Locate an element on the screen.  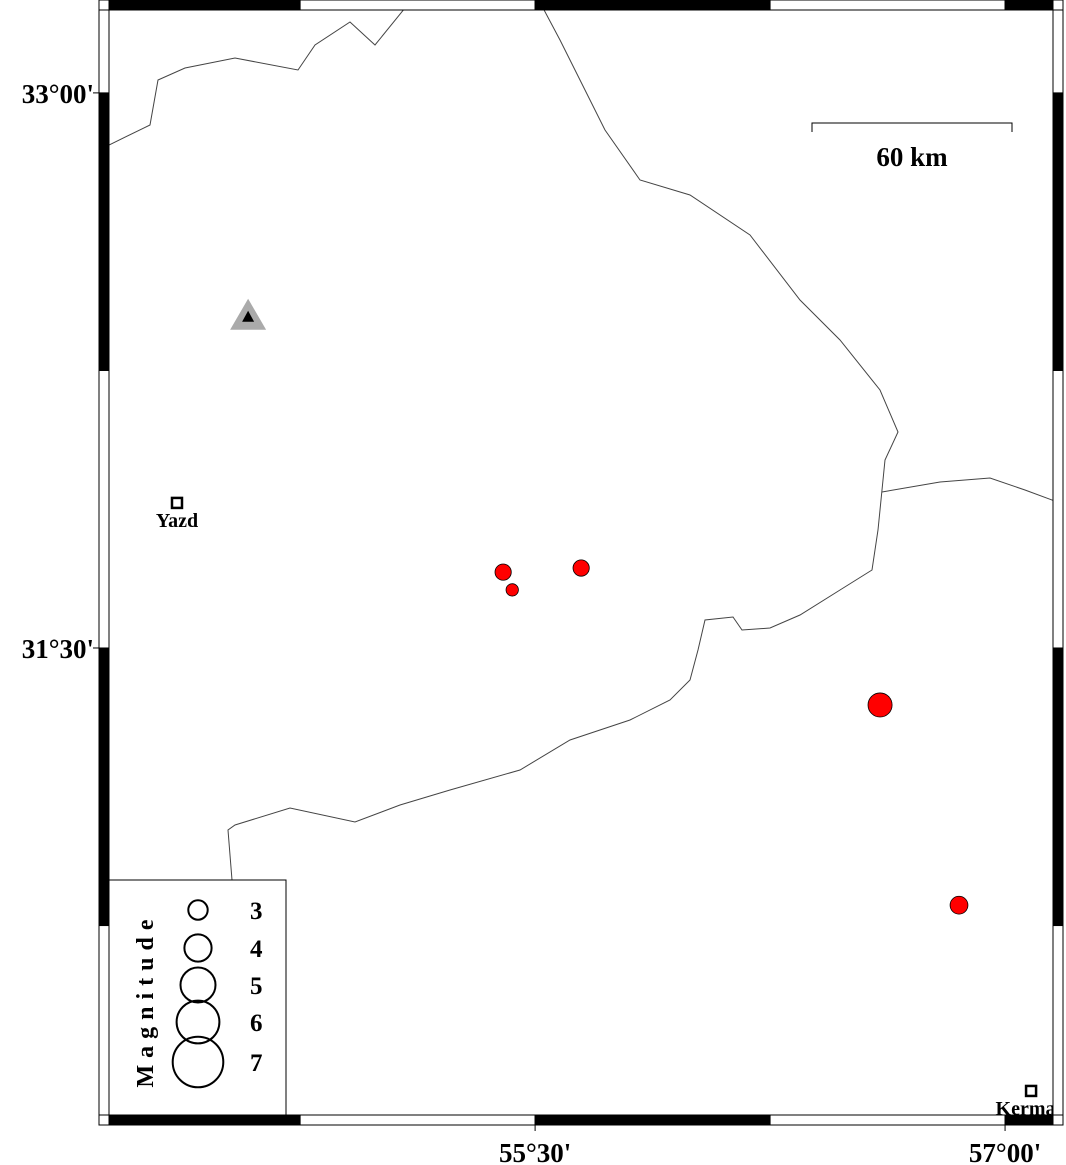
x-tick-label: 57°00' is located at coordinates (1005, 1151).